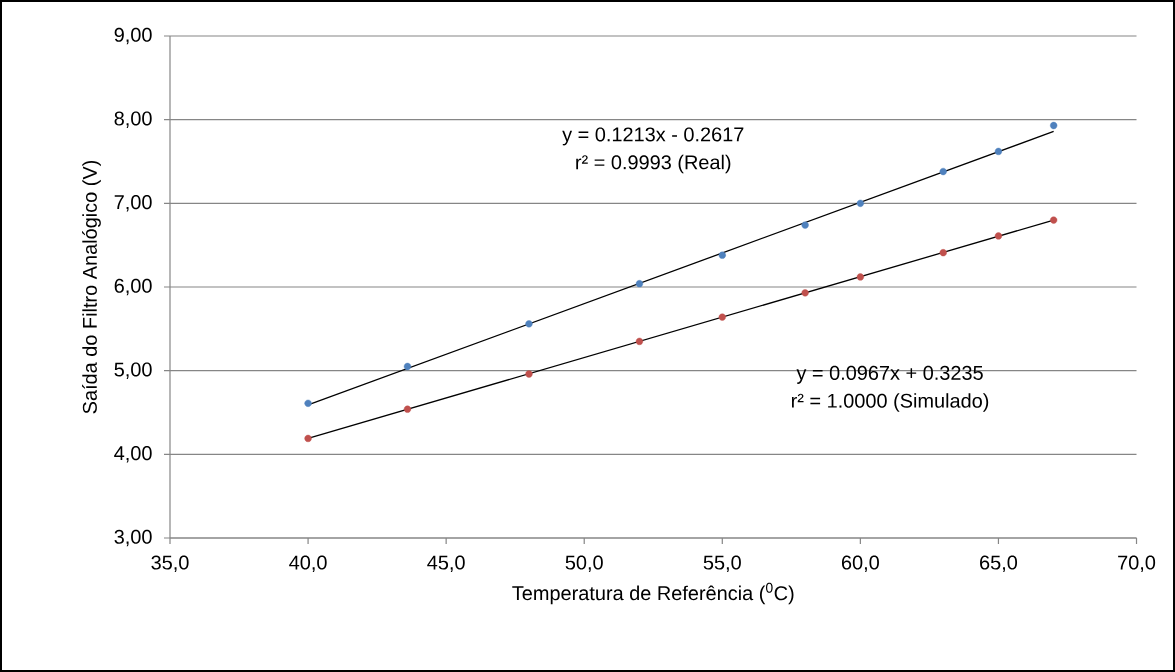 This screenshot has width=1175, height=672. I want to click on y-axis-title: Saída do Filtro Analógico (V), so click(91, 287).